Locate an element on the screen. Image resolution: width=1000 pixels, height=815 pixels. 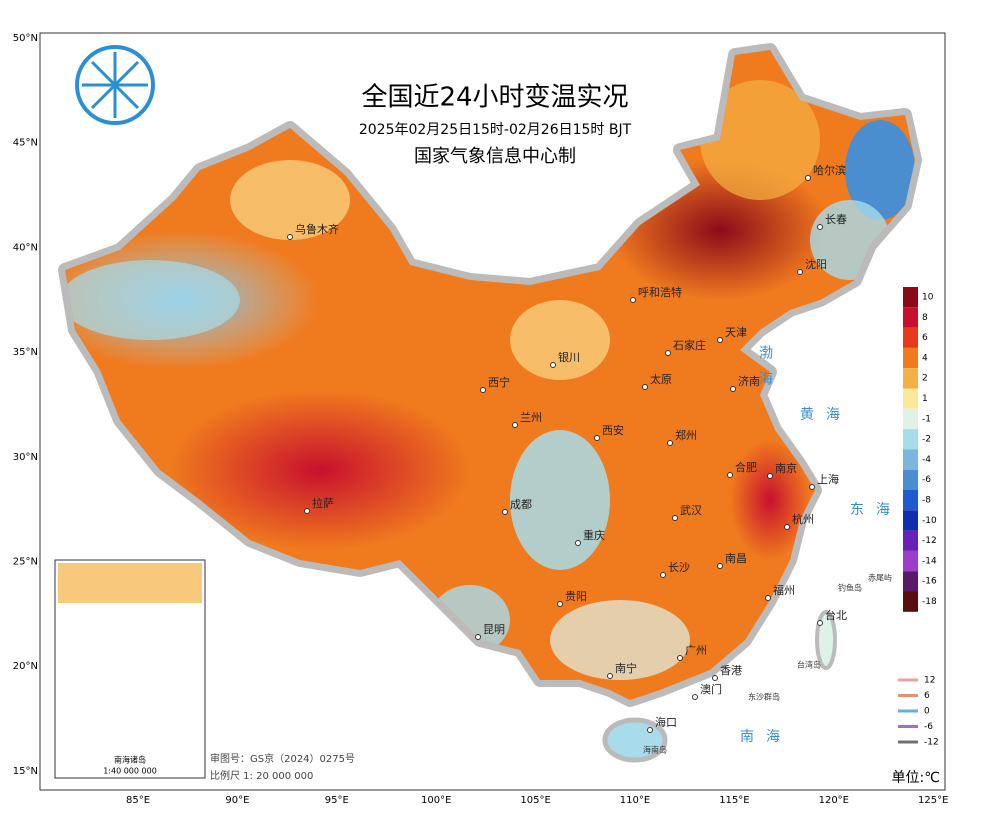
island-label: 海南岛 is located at coordinates (655, 750).